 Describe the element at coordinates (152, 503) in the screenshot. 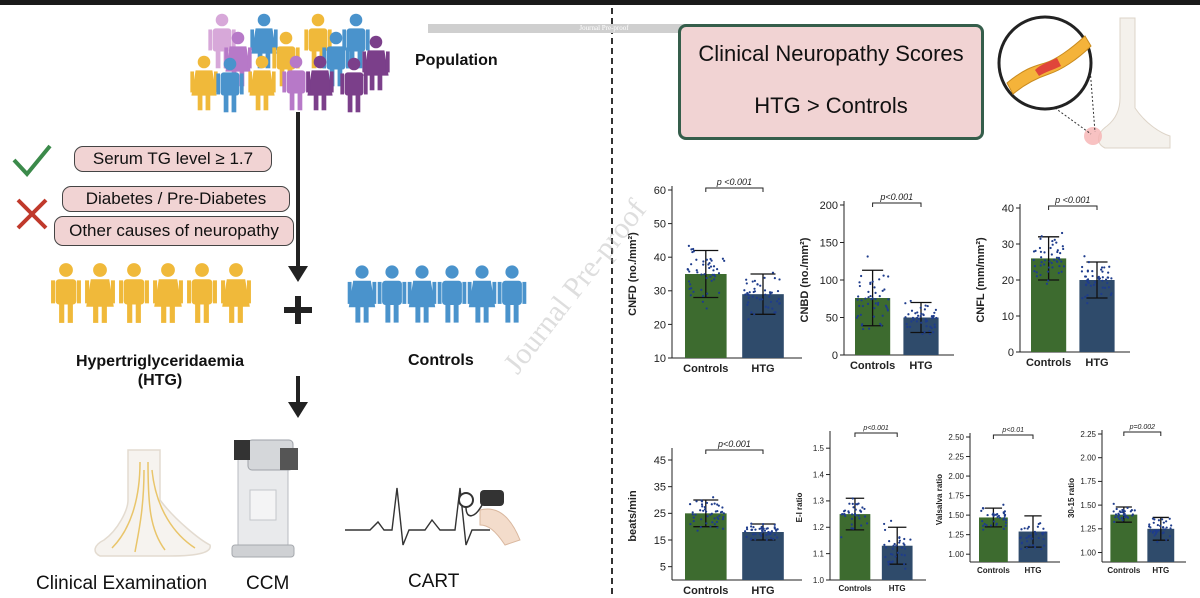

I see `foot-icon` at that location.